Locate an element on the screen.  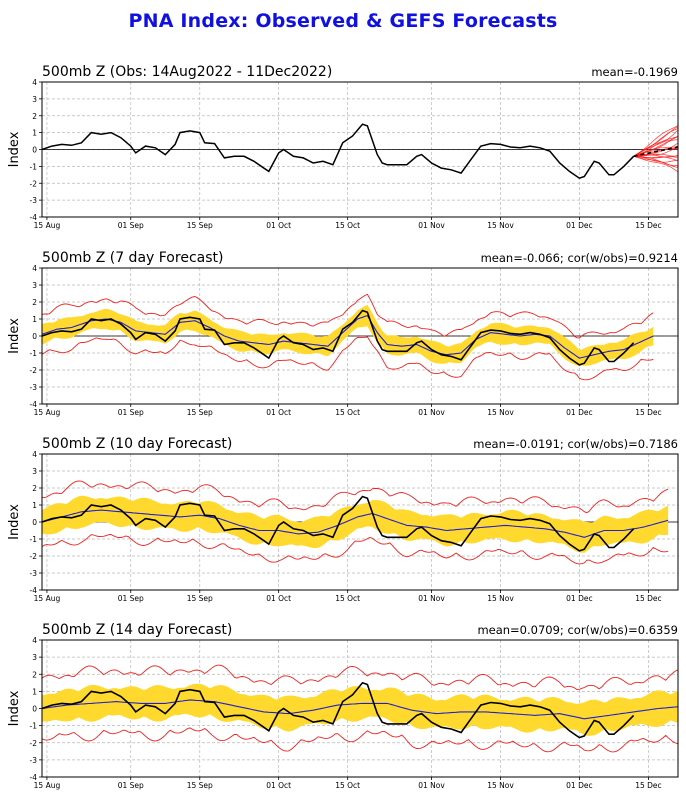
page-title: PNA Index: Observed & GEFS Forecasts is located at coordinates (343, 21).